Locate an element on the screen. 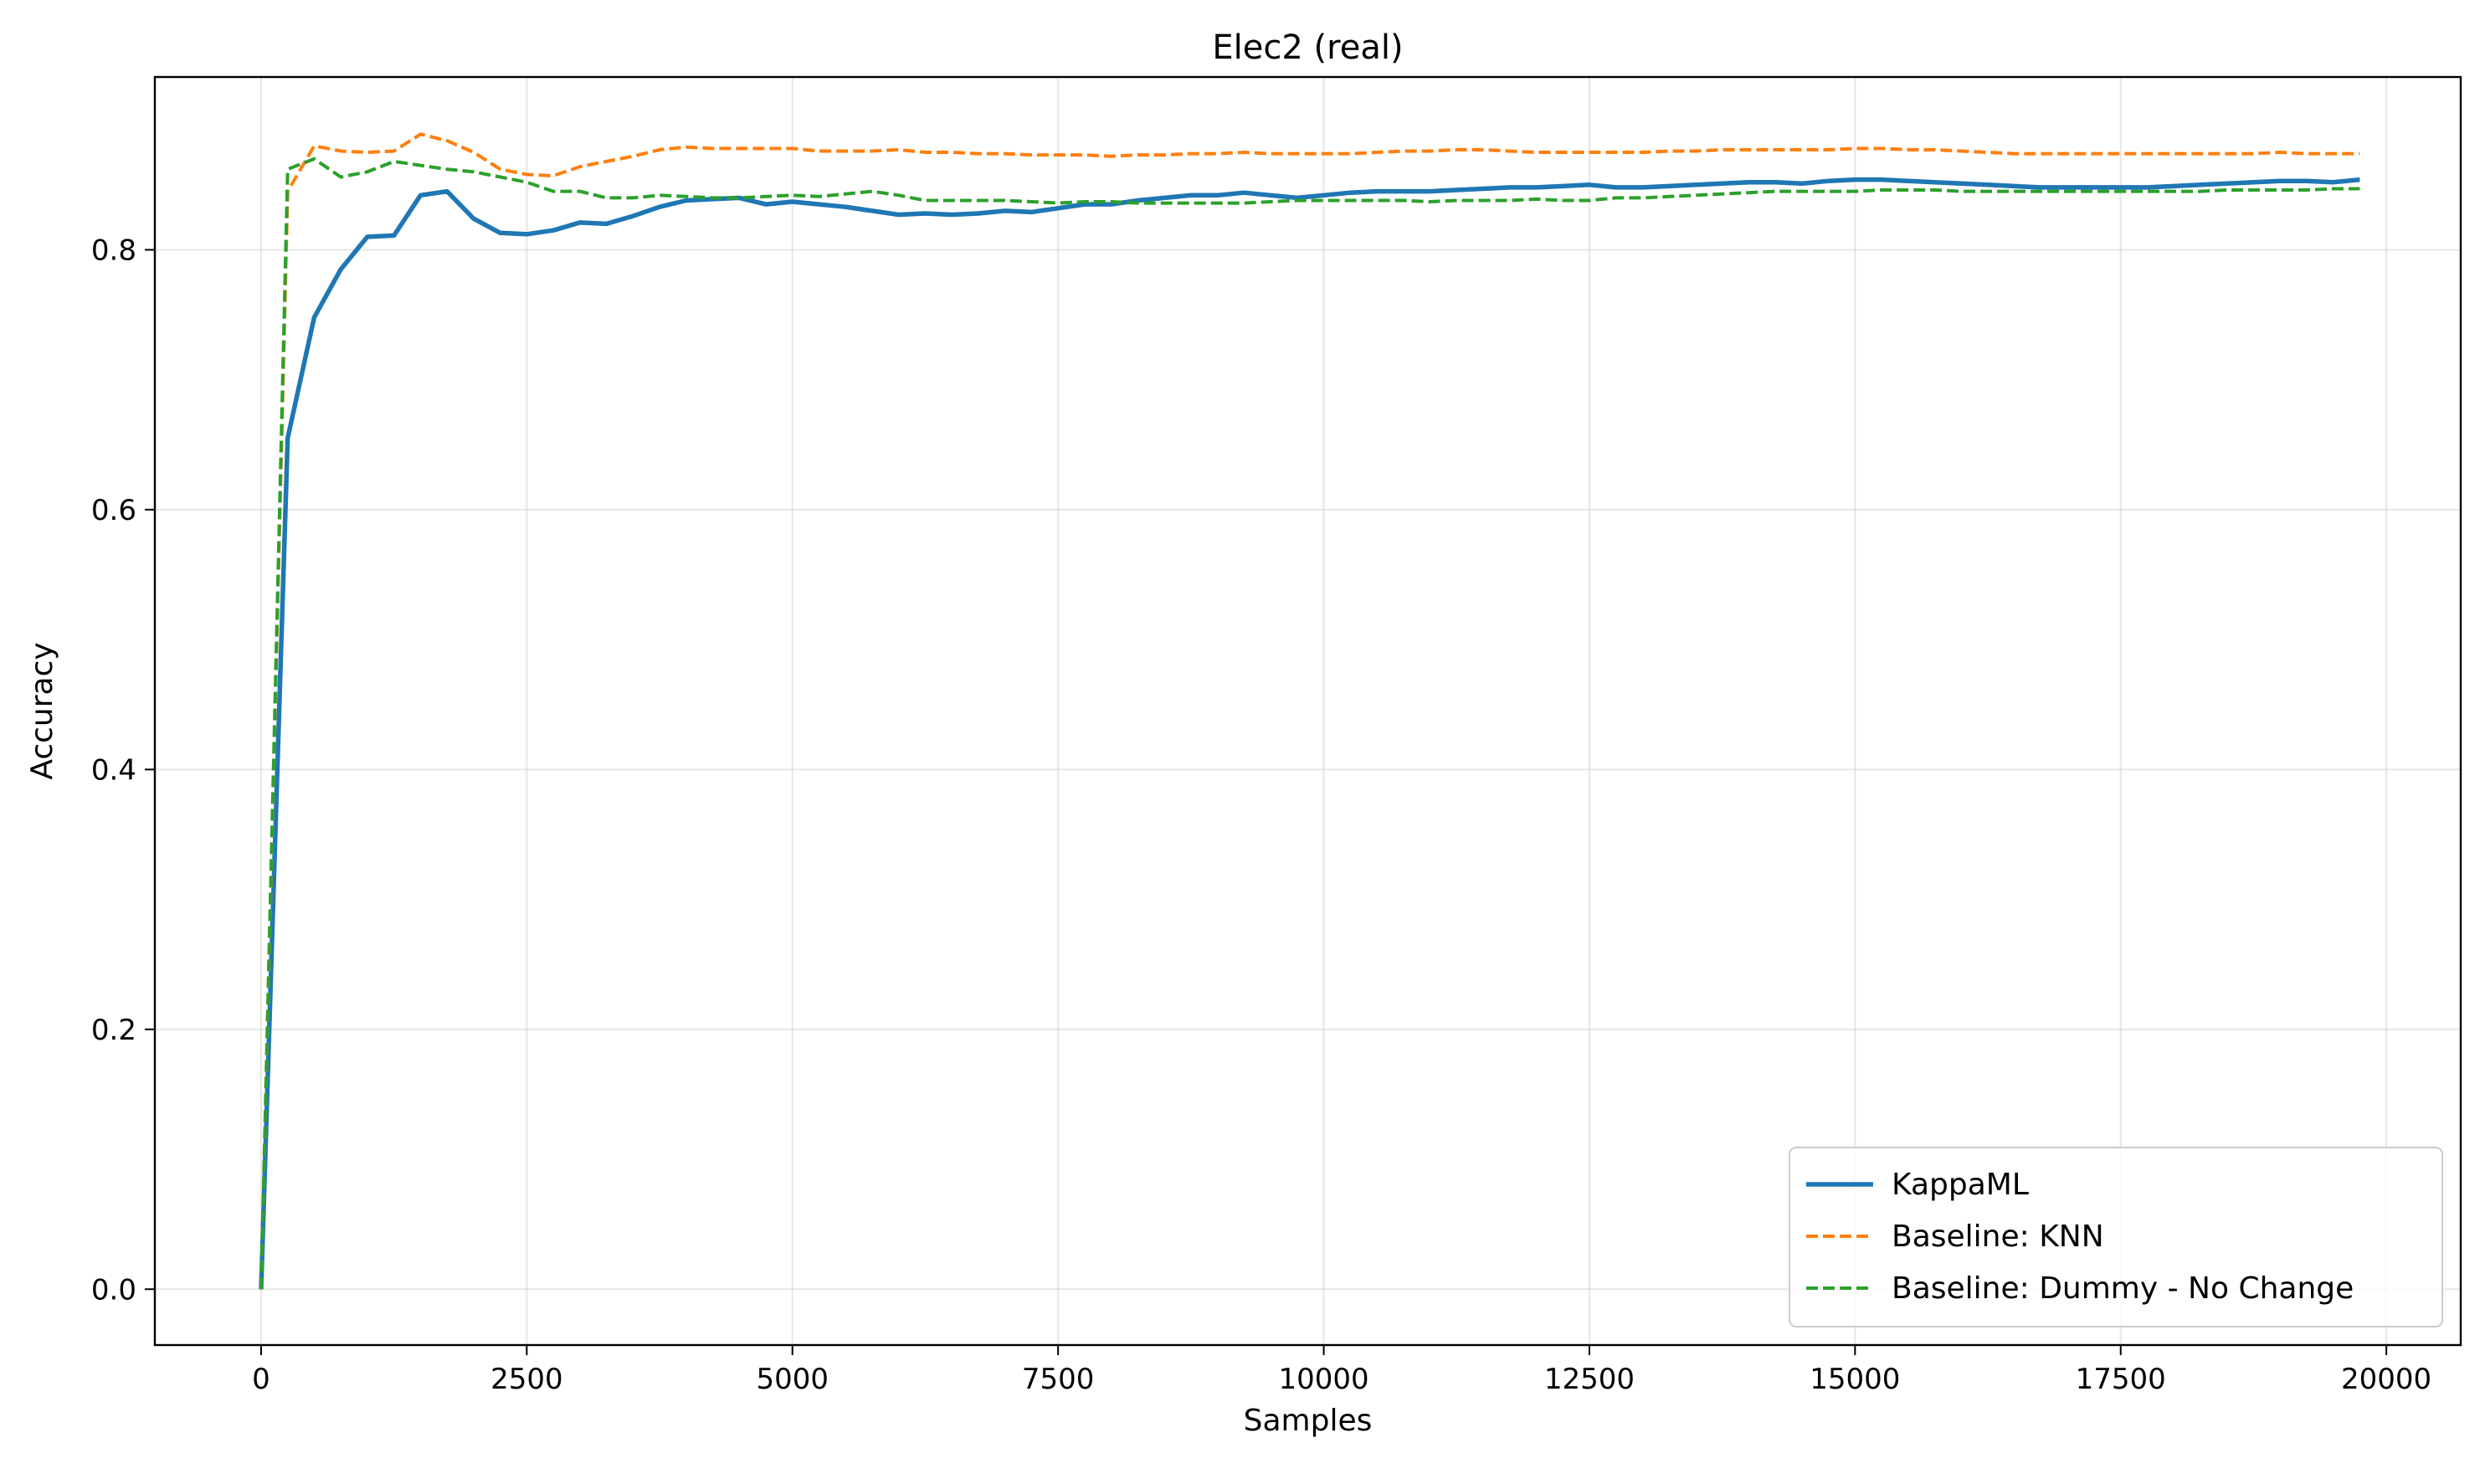 Image resolution: width=2485 pixels, height=1484 pixels. x-tick-label: 2500 is located at coordinates (526, 1379).